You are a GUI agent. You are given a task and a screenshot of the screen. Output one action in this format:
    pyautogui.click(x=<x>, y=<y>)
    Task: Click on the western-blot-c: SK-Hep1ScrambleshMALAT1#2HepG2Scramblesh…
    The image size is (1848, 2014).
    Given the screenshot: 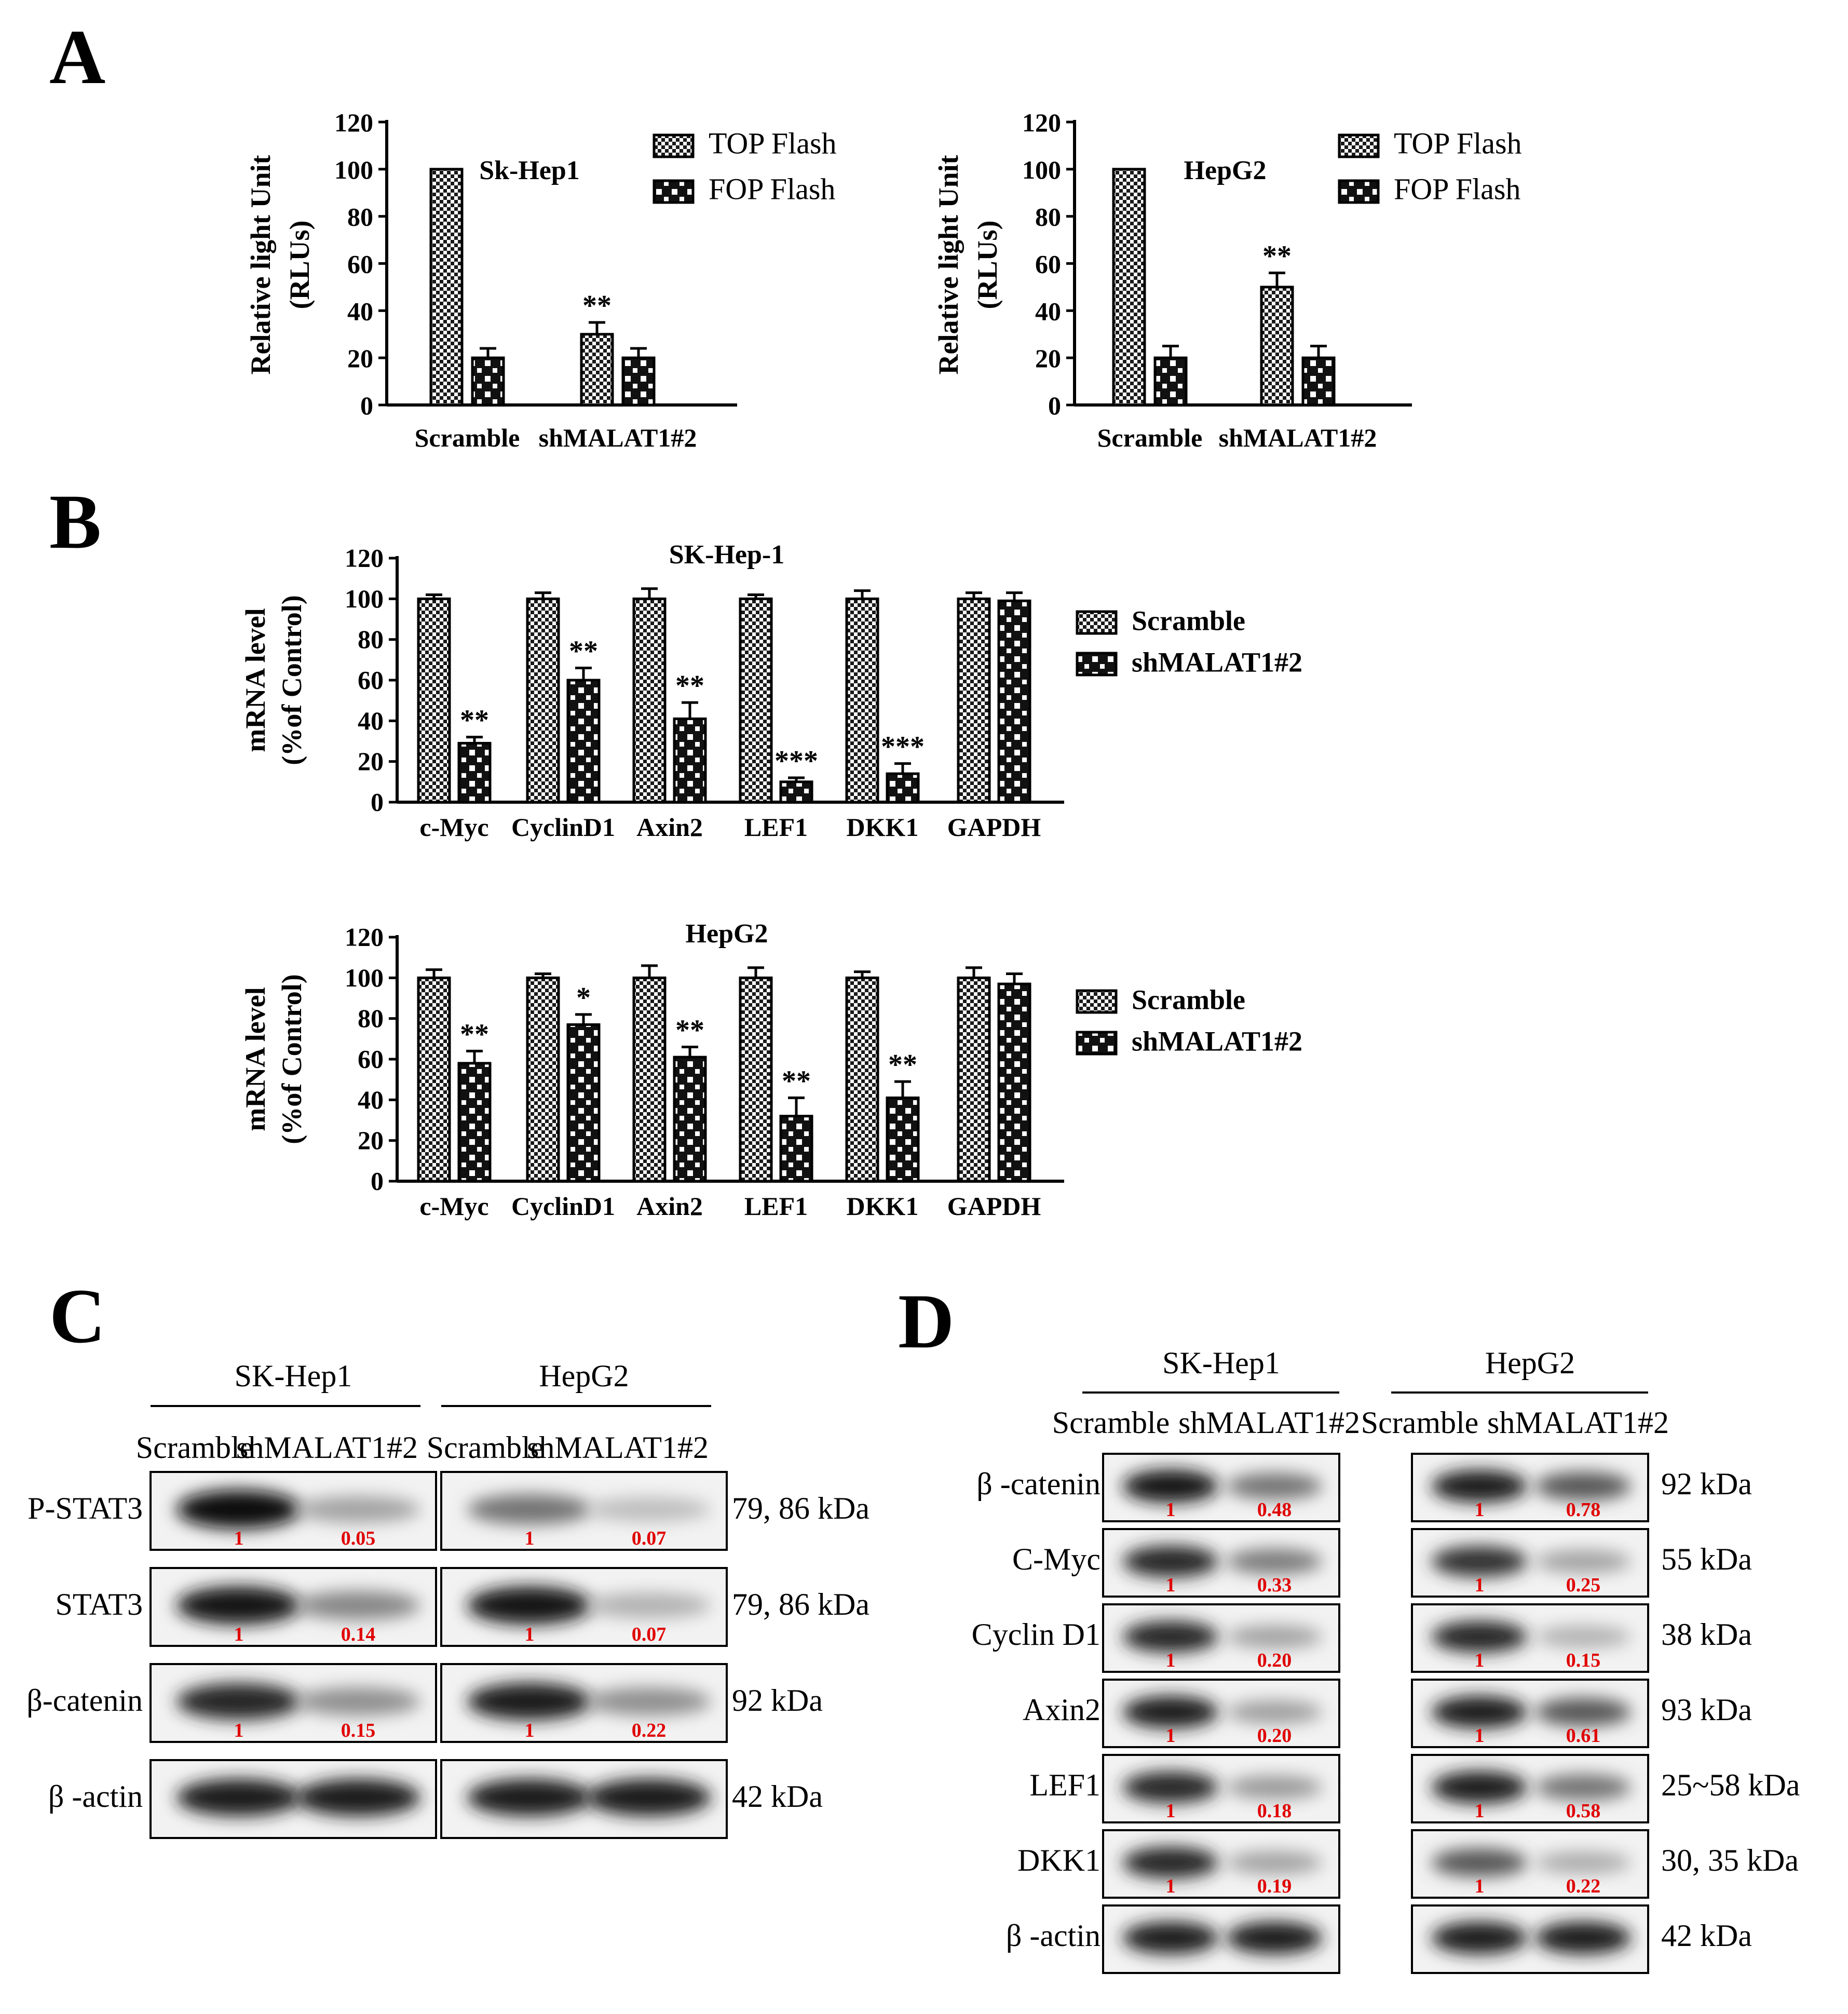 What is the action you would take?
    pyautogui.click(x=447, y=1599)
    